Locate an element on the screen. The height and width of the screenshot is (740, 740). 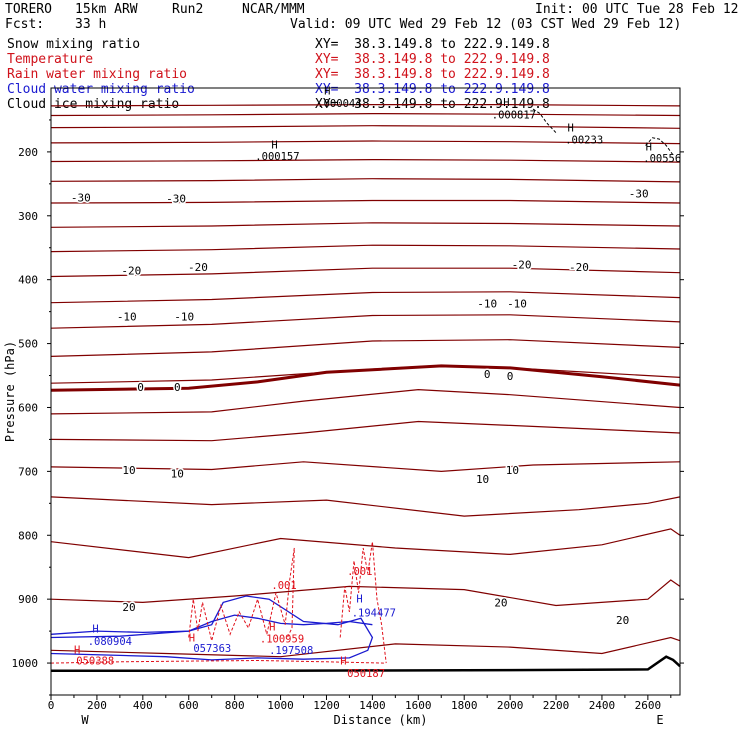
x-tick-label-9: 1800 is located at coordinates (464, 705).